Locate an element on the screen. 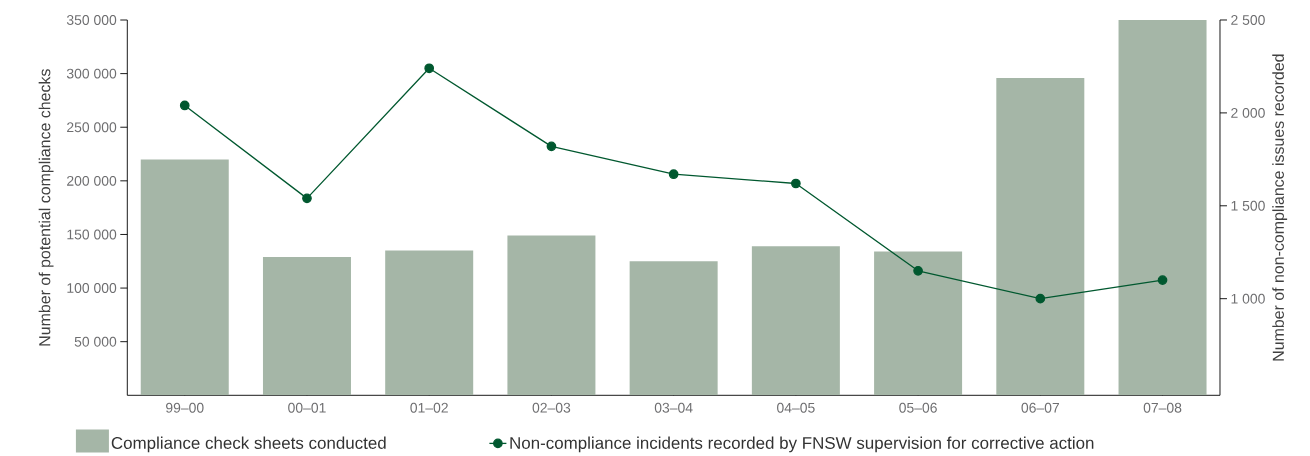  y2-axis-title: Number of non-compliance issues recorded is located at coordinates (1280, 207).